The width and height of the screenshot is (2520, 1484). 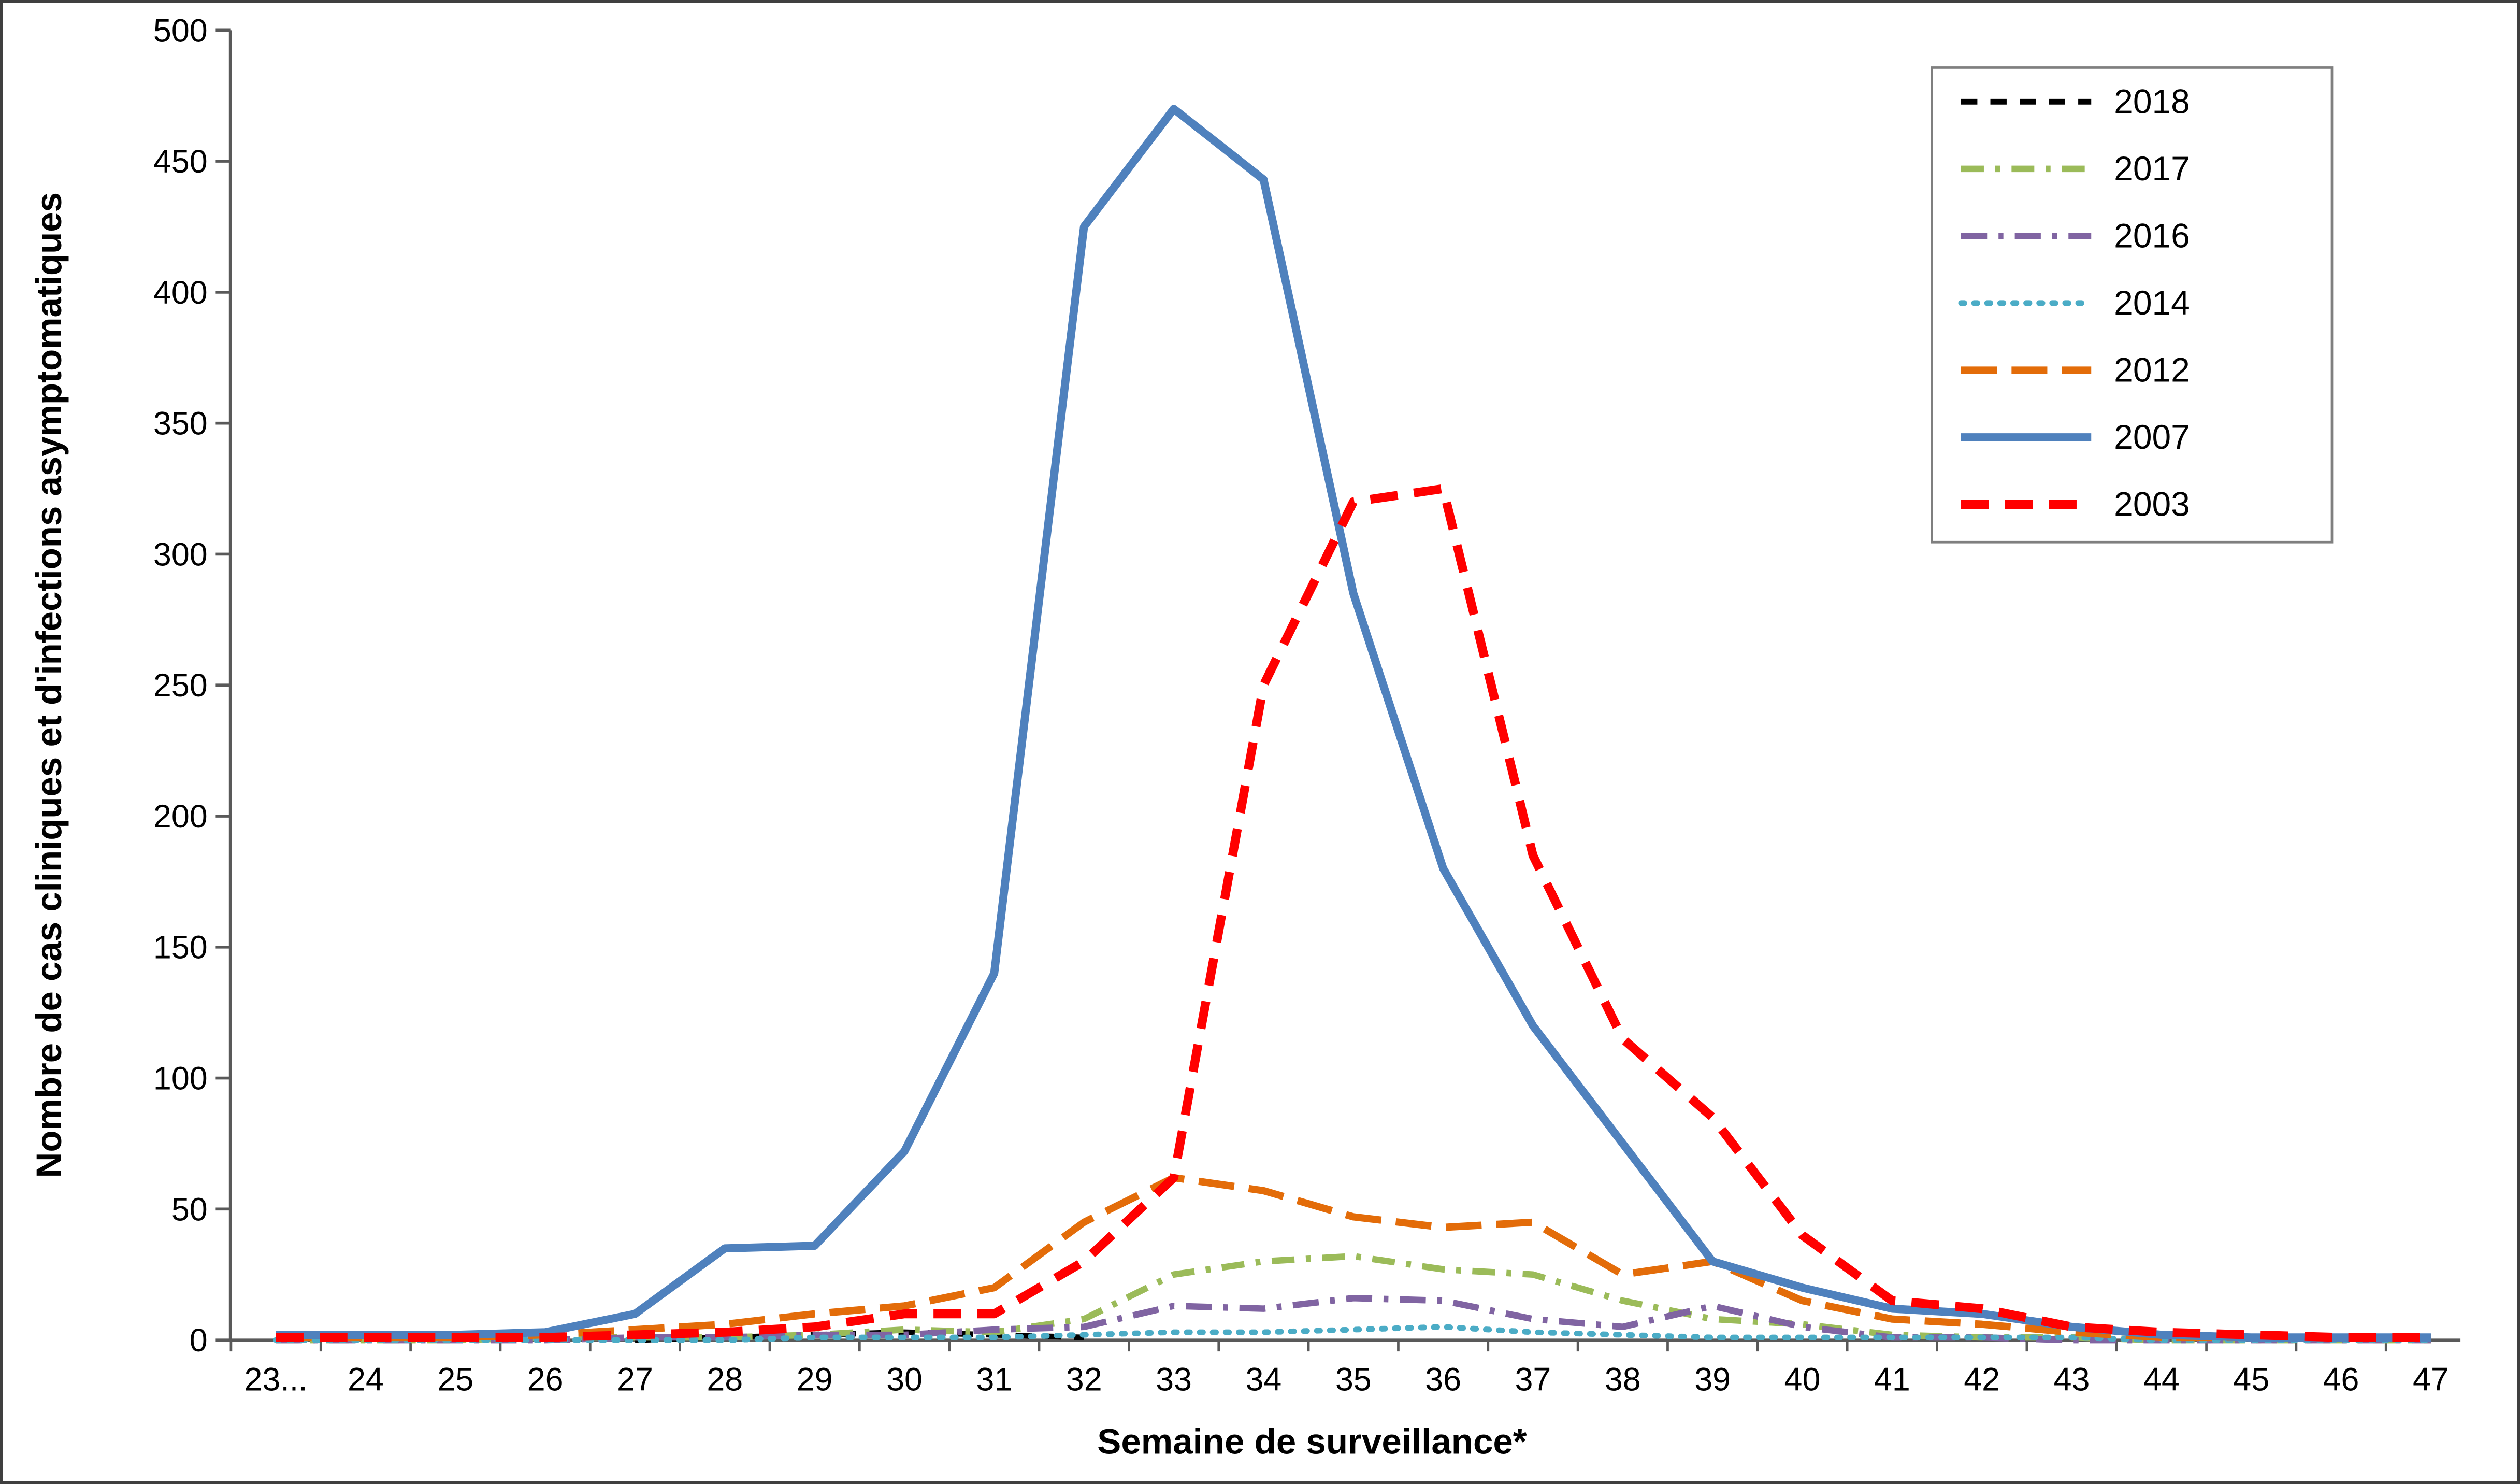 What do you see at coordinates (2152, 303) in the screenshot?
I see `legend-label-2014: 2014` at bounding box center [2152, 303].